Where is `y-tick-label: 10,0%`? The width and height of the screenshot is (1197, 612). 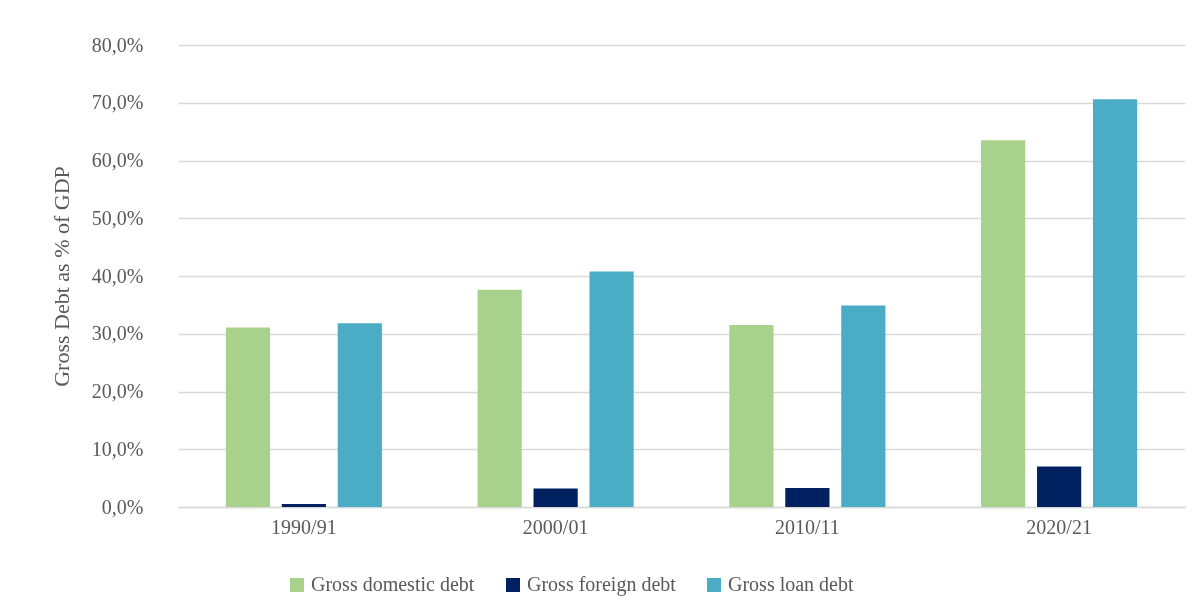
y-tick-label: 10,0% is located at coordinates (117, 448).